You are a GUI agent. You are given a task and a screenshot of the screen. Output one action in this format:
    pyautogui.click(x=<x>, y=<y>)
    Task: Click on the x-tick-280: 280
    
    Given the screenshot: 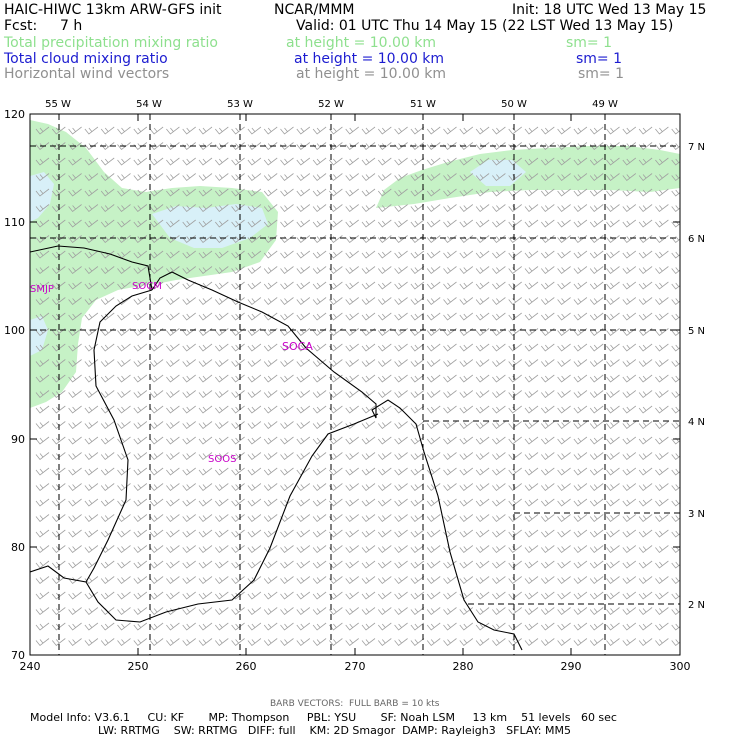 What is the action you would take?
    pyautogui.click(x=463, y=666)
    